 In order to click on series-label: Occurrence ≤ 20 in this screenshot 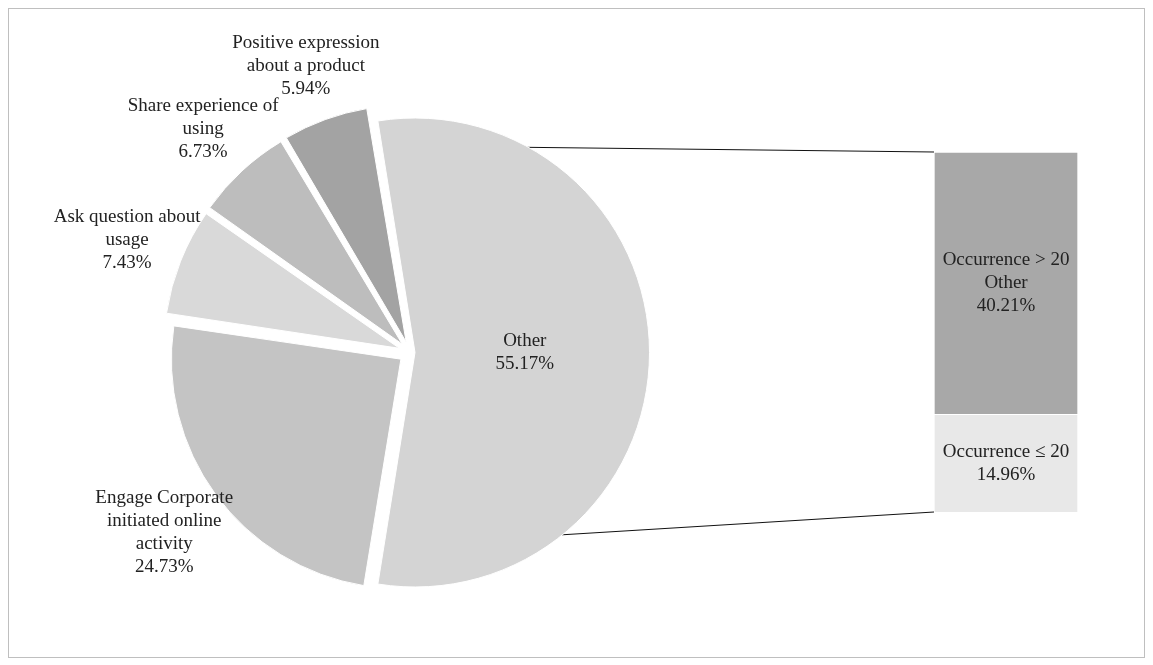, I will do `click(1006, 450)`.